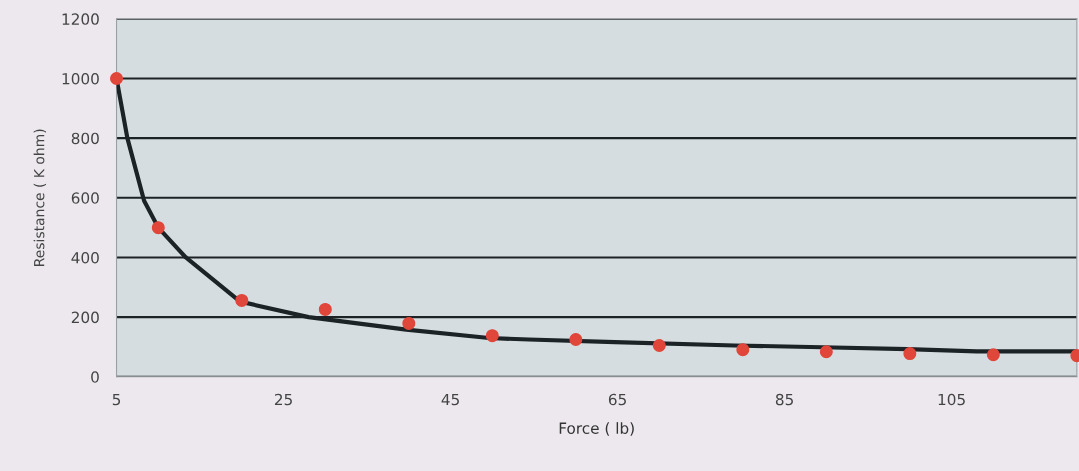 This screenshot has width=1079, height=471. Describe the element at coordinates (80, 78) in the screenshot. I see `y-tick-label: 1000` at that location.